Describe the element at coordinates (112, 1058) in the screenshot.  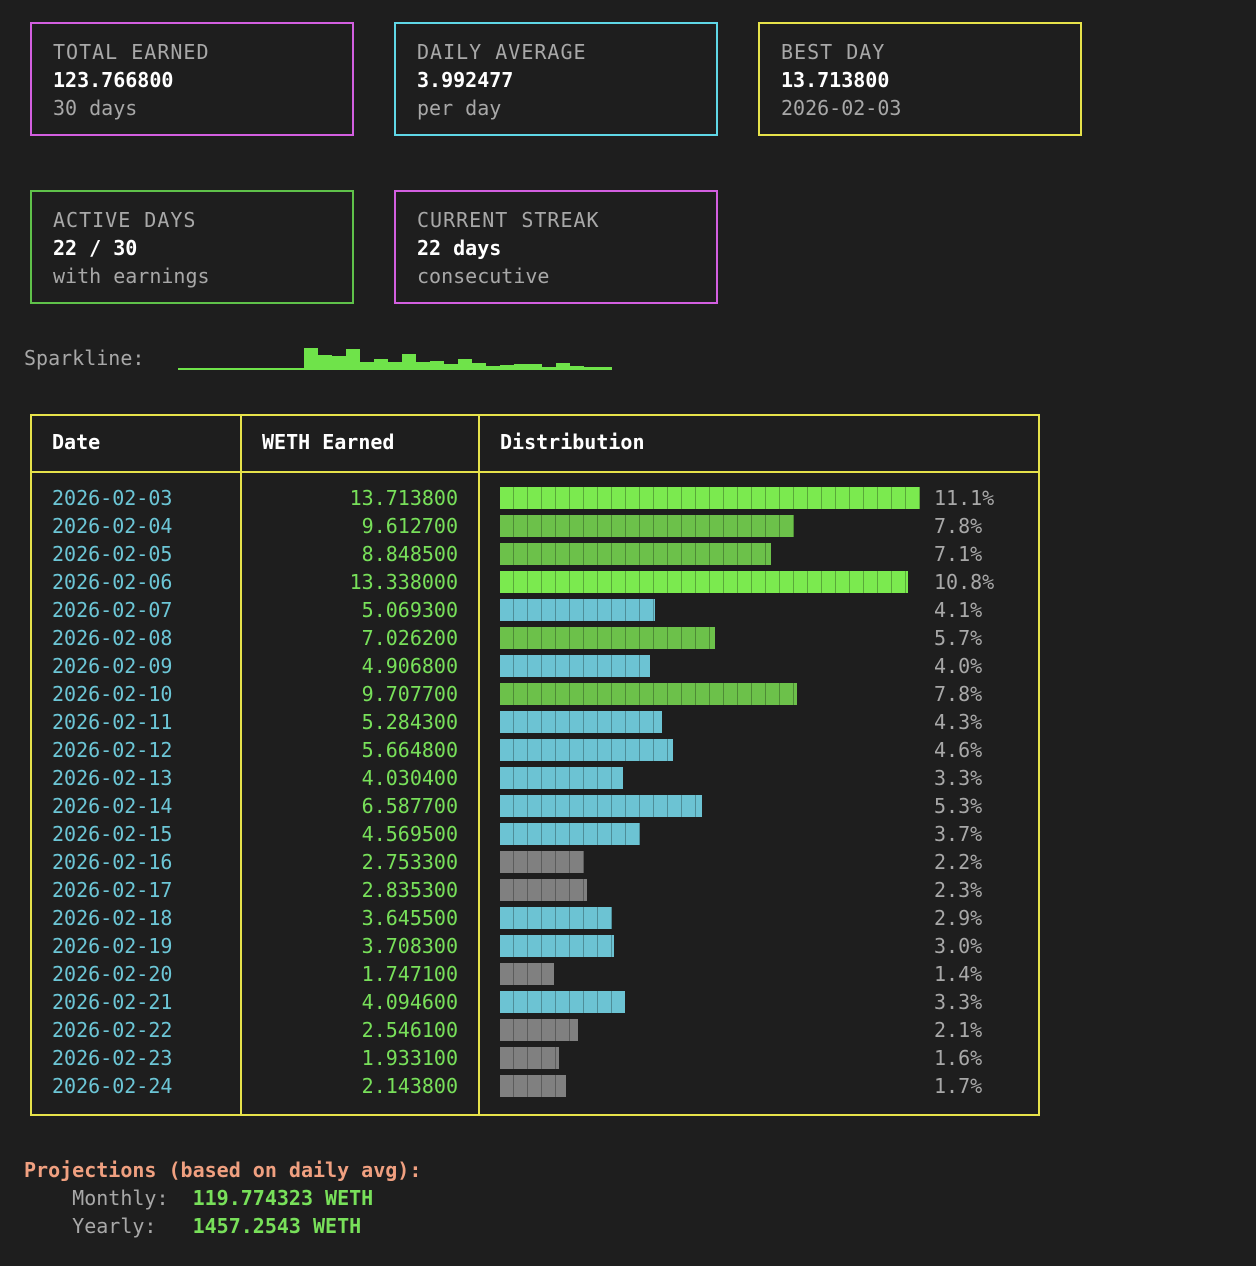
I see `row-date: 2026-02-23` at that location.